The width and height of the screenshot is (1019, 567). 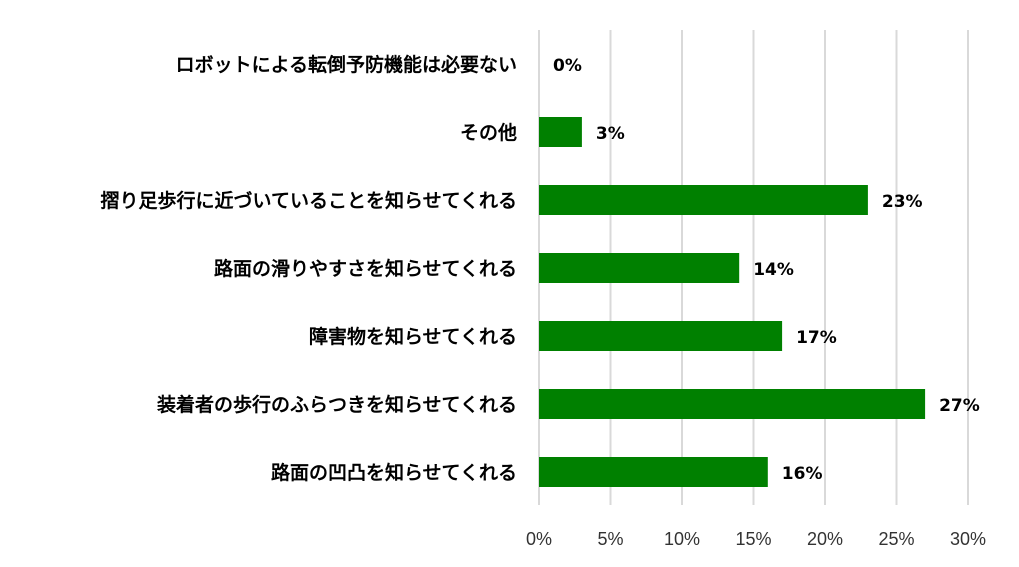 What do you see at coordinates (753, 539) in the screenshot?
I see `x-tick-label: 15%` at bounding box center [753, 539].